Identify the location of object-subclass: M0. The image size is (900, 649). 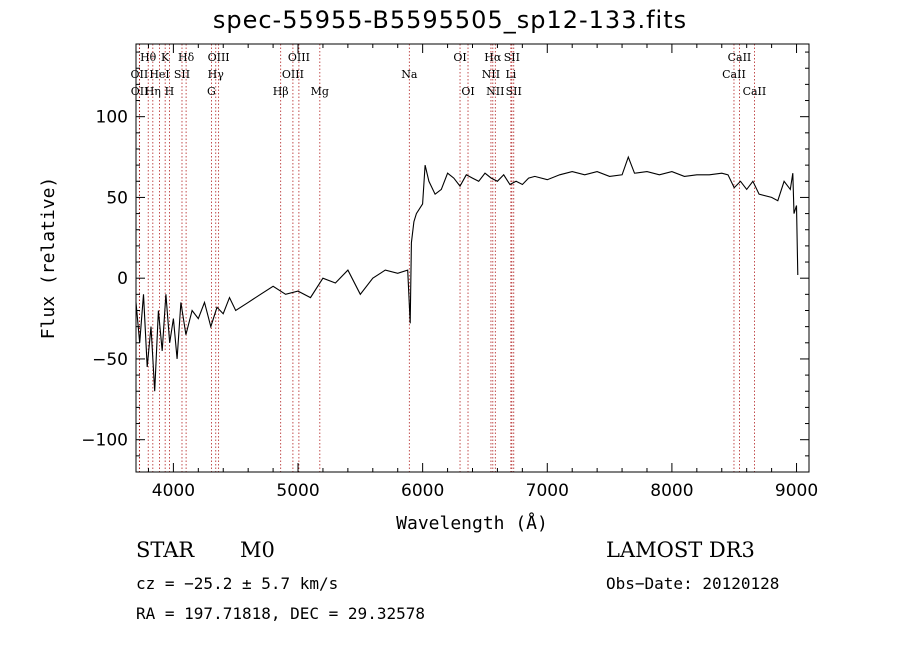
(257, 550).